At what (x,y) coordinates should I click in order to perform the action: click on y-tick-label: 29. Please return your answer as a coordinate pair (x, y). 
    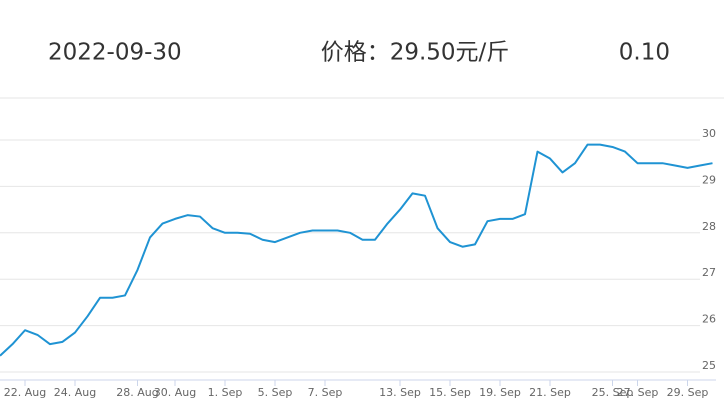
    Looking at the image, I should click on (709, 179).